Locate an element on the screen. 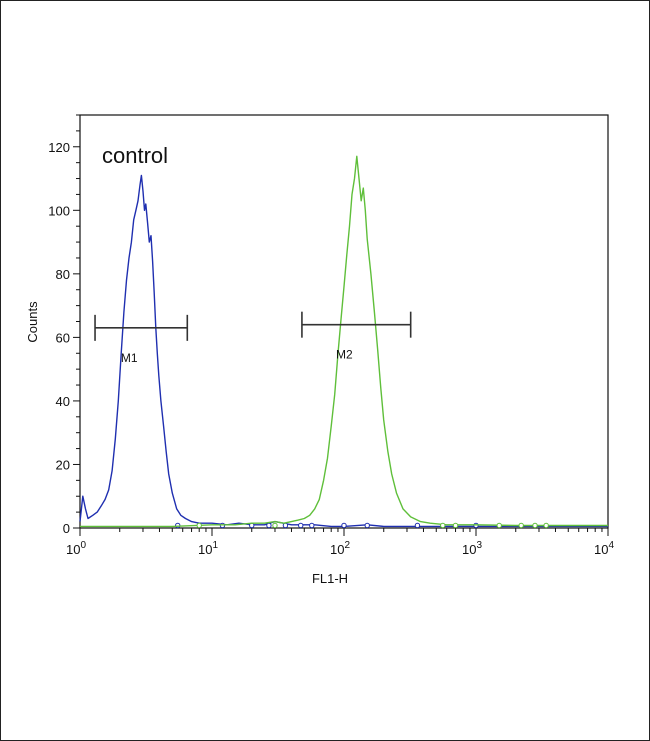 This screenshot has width=650, height=741. gate-marker-m1: M1 is located at coordinates (141, 339).